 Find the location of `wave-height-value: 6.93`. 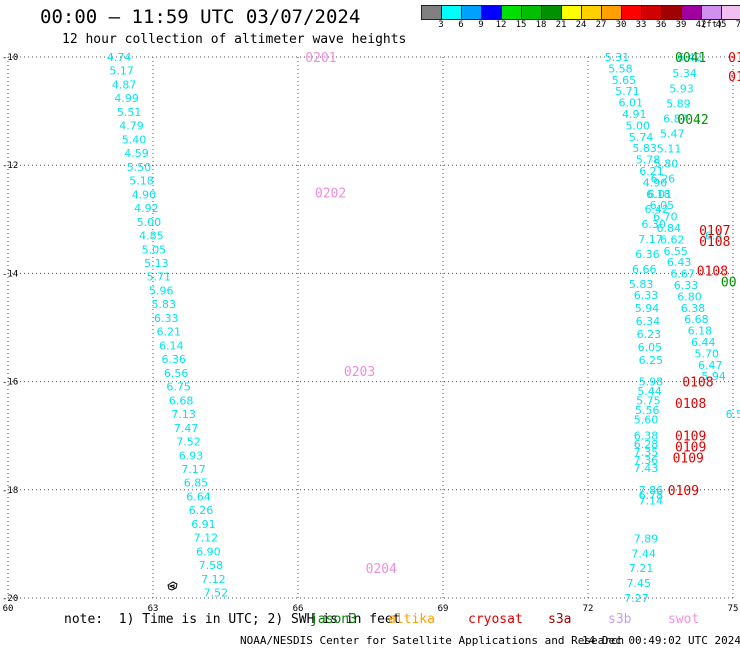

wave-height-value: 6.93 is located at coordinates (191, 455).